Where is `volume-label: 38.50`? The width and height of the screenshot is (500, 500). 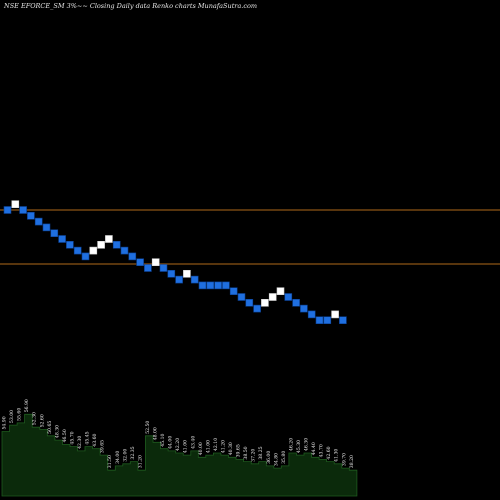
volume-label: 38.50 is located at coordinates (246, 452).